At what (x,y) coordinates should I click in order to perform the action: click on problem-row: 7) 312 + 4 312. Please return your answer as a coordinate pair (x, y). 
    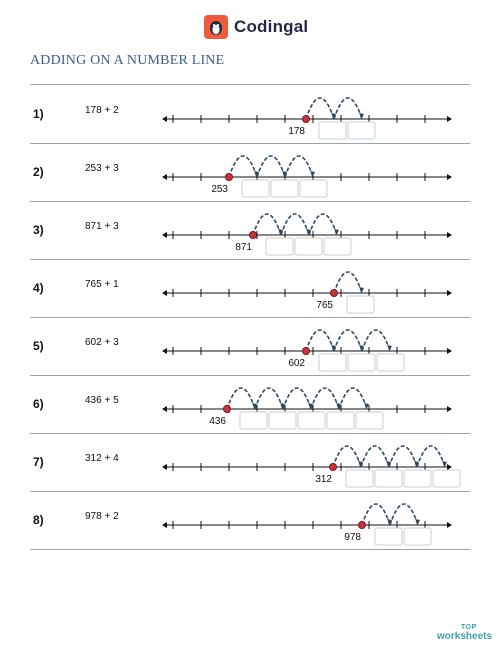
    Looking at the image, I should click on (250, 463).